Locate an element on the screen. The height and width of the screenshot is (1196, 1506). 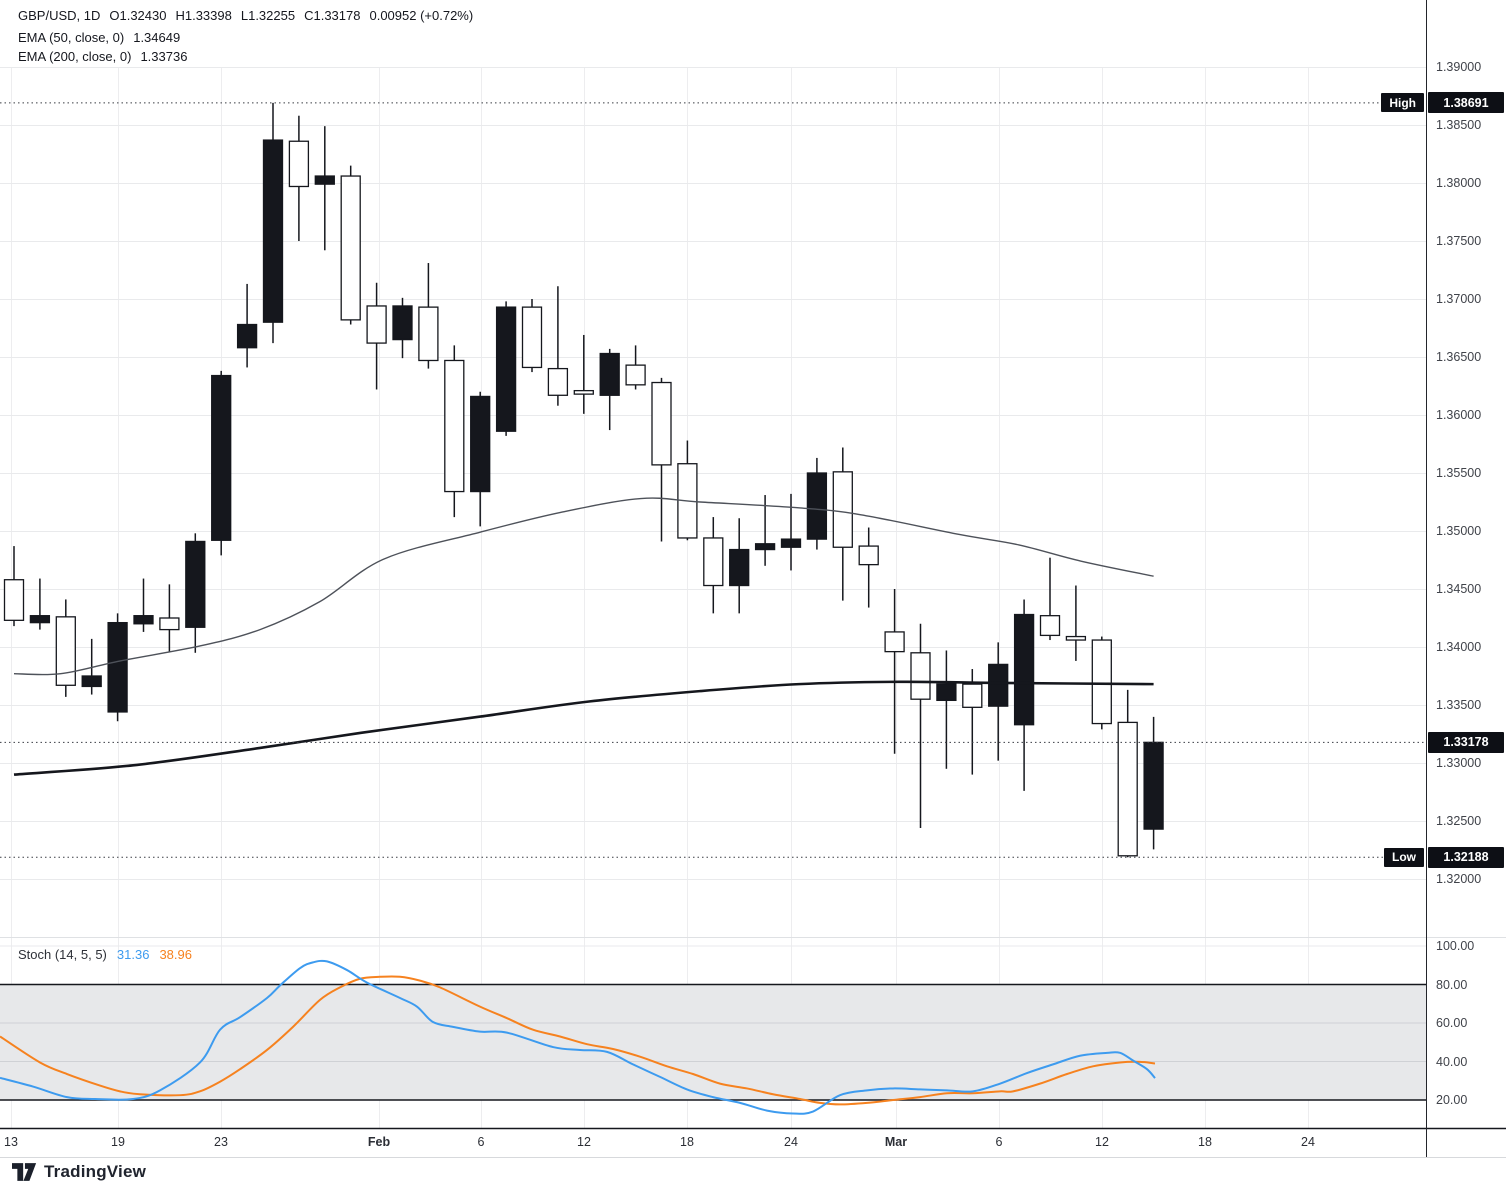
stoch-tick-label: 40.00 is located at coordinates (1452, 1061).